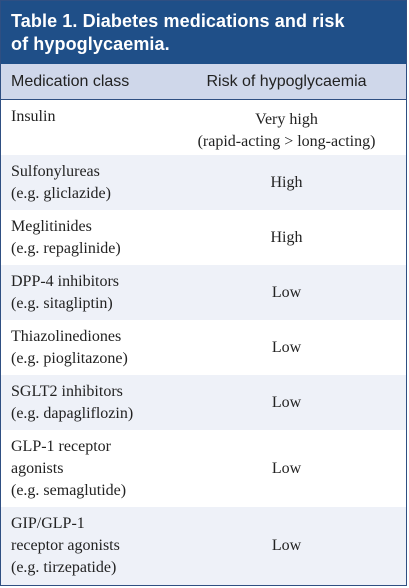 Image resolution: width=409 pixels, height=588 pixels. What do you see at coordinates (72, 413) in the screenshot?
I see `medication-class-text: (e.g. dapagliflozin)` at bounding box center [72, 413].